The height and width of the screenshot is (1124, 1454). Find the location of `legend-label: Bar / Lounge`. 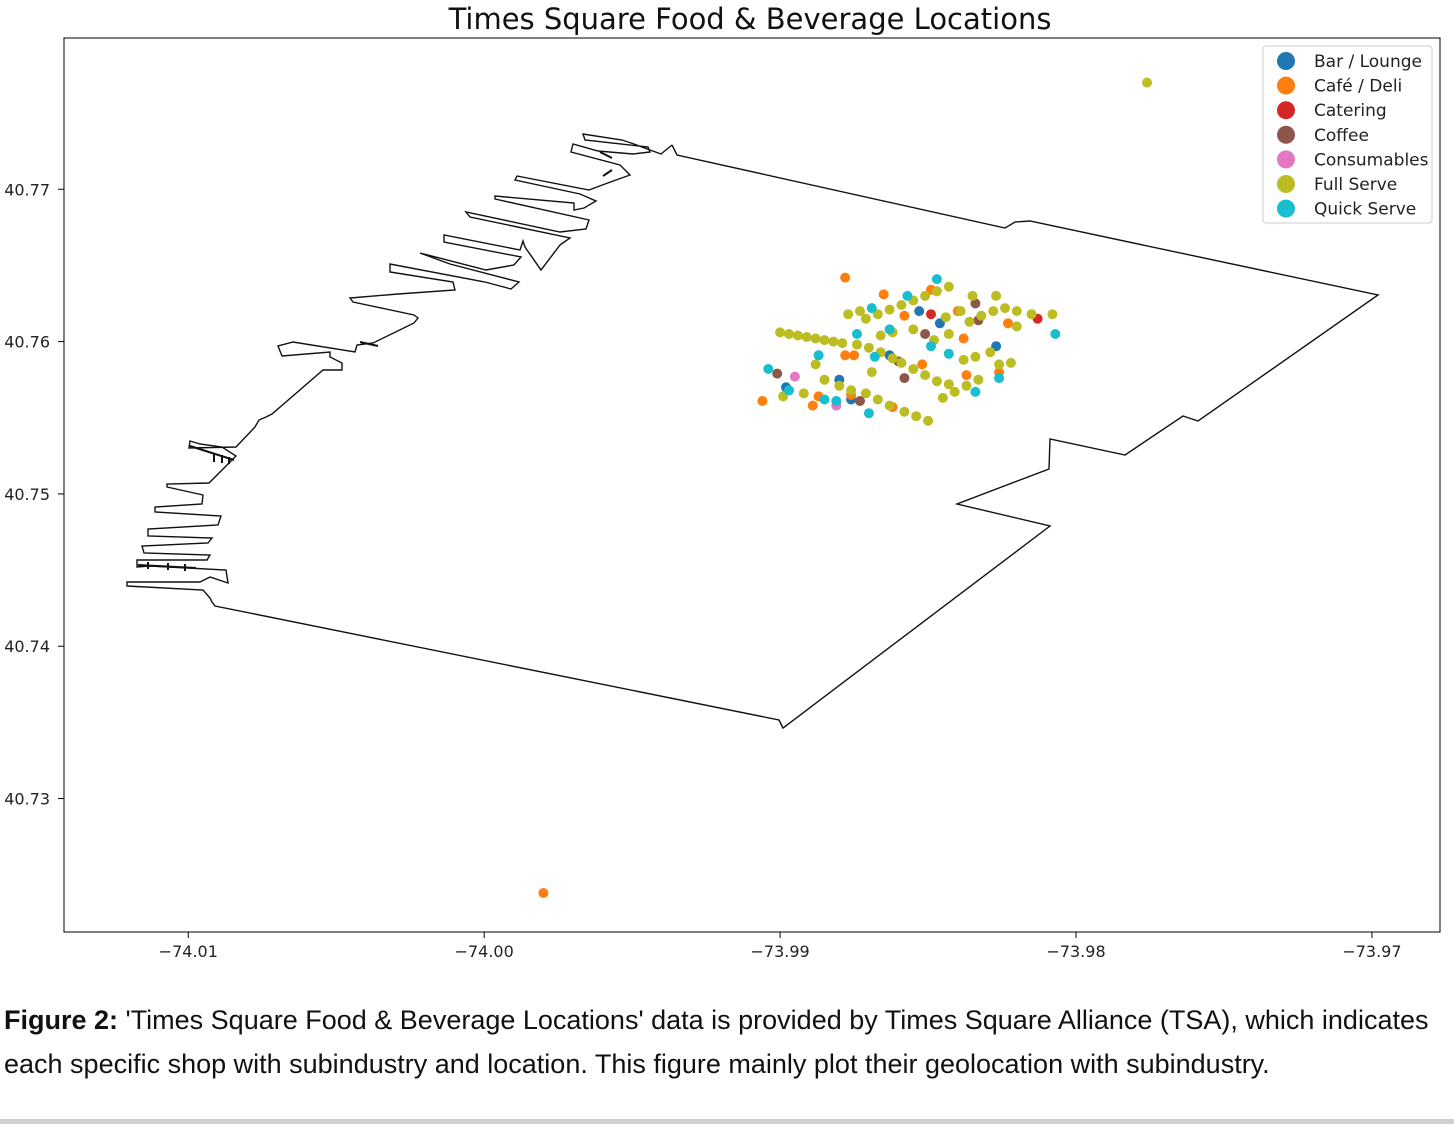

legend-label: Bar / Lounge is located at coordinates (1368, 62).